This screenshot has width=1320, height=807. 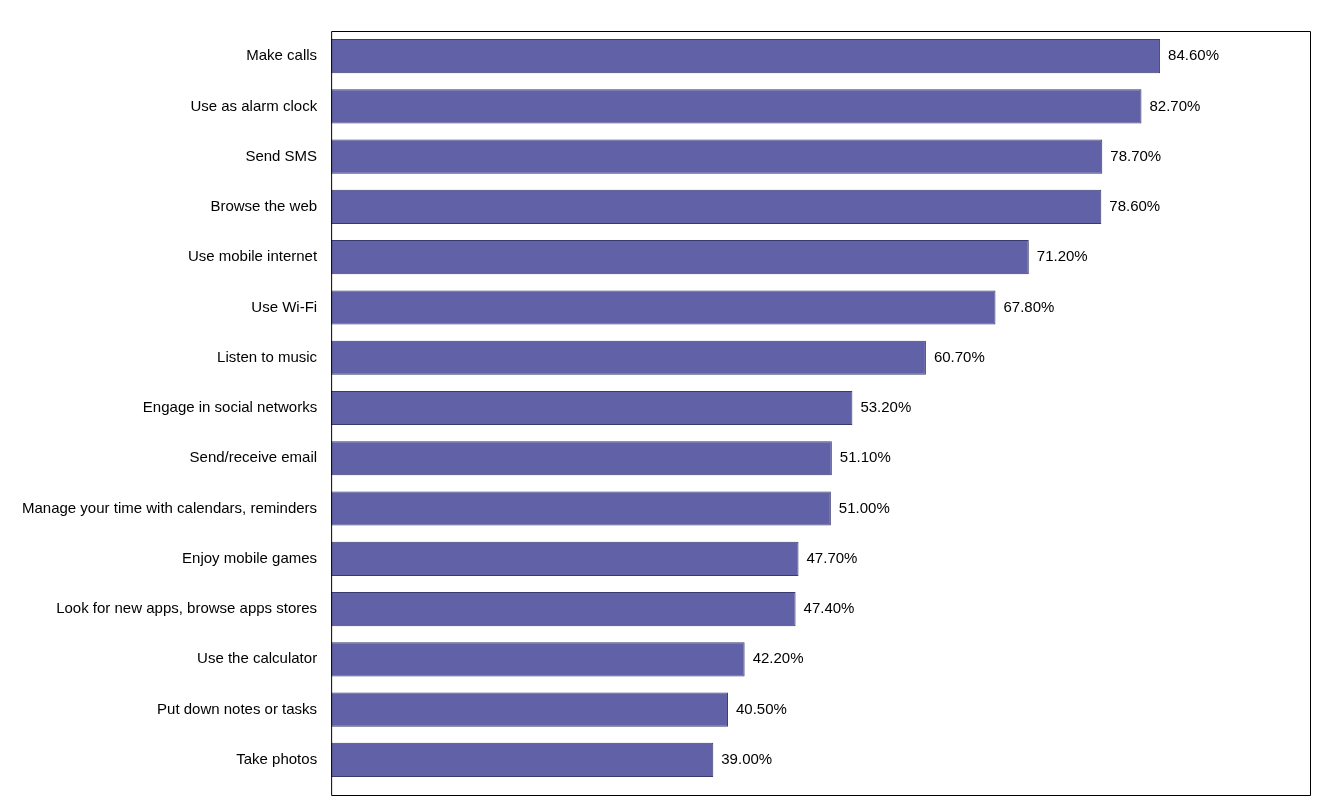 I want to click on data-label: 47.40%, so click(x=829, y=608).